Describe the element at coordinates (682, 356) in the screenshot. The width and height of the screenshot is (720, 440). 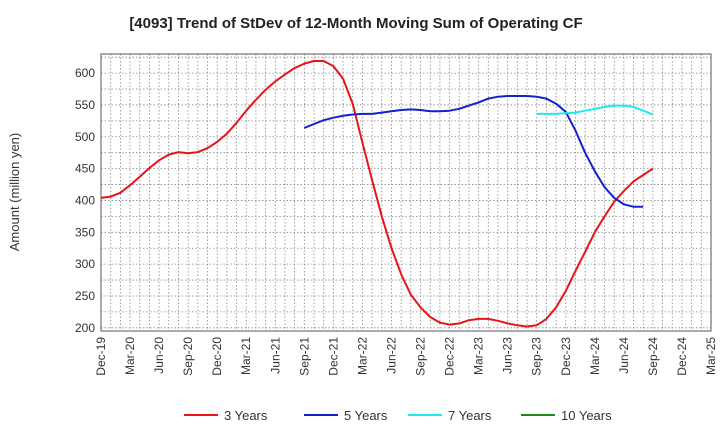
I see `x-tick-label: Dec-24` at that location.